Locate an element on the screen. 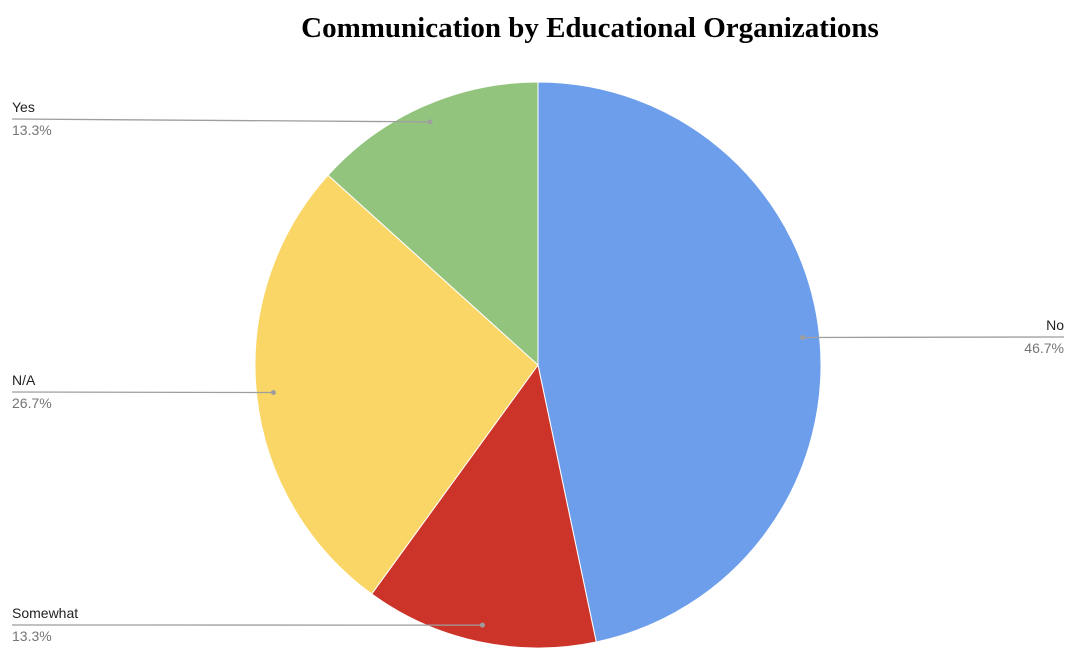 The height and width of the screenshot is (648, 1070). slice-percent-no: 46.7% is located at coordinates (1044, 348).